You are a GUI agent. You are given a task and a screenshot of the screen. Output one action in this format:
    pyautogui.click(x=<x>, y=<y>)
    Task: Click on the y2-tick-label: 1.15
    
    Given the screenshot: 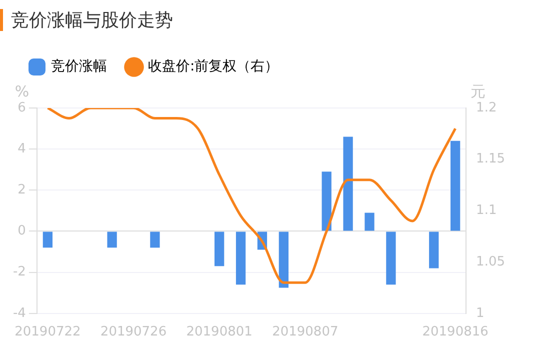 What is the action you would take?
    pyautogui.click(x=491, y=159)
    